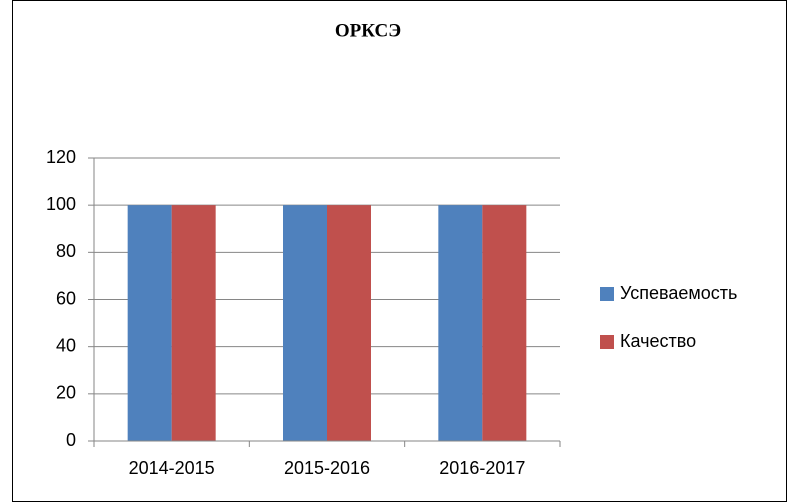 This screenshot has width=797, height=503. What do you see at coordinates (66, 345) in the screenshot?
I see `y-tick-label: 40` at bounding box center [66, 345].